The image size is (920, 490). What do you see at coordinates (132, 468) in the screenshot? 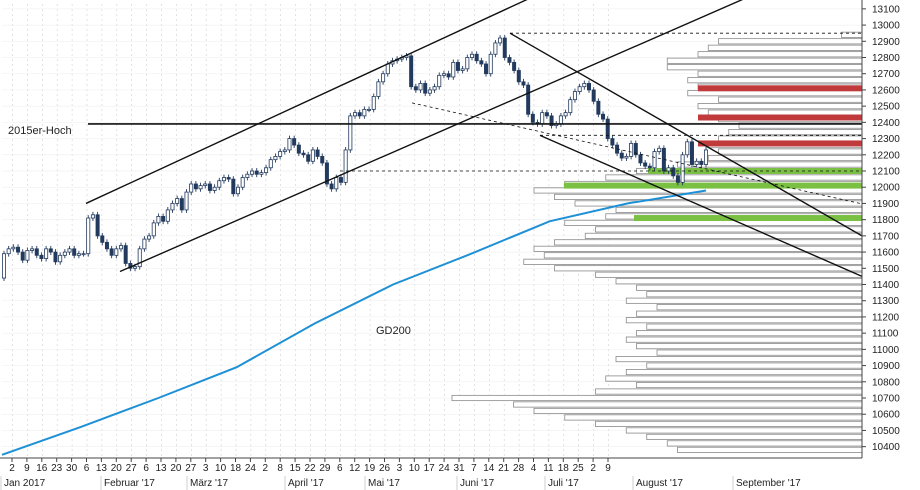
I see `x-tick-label: 27` at bounding box center [132, 468].